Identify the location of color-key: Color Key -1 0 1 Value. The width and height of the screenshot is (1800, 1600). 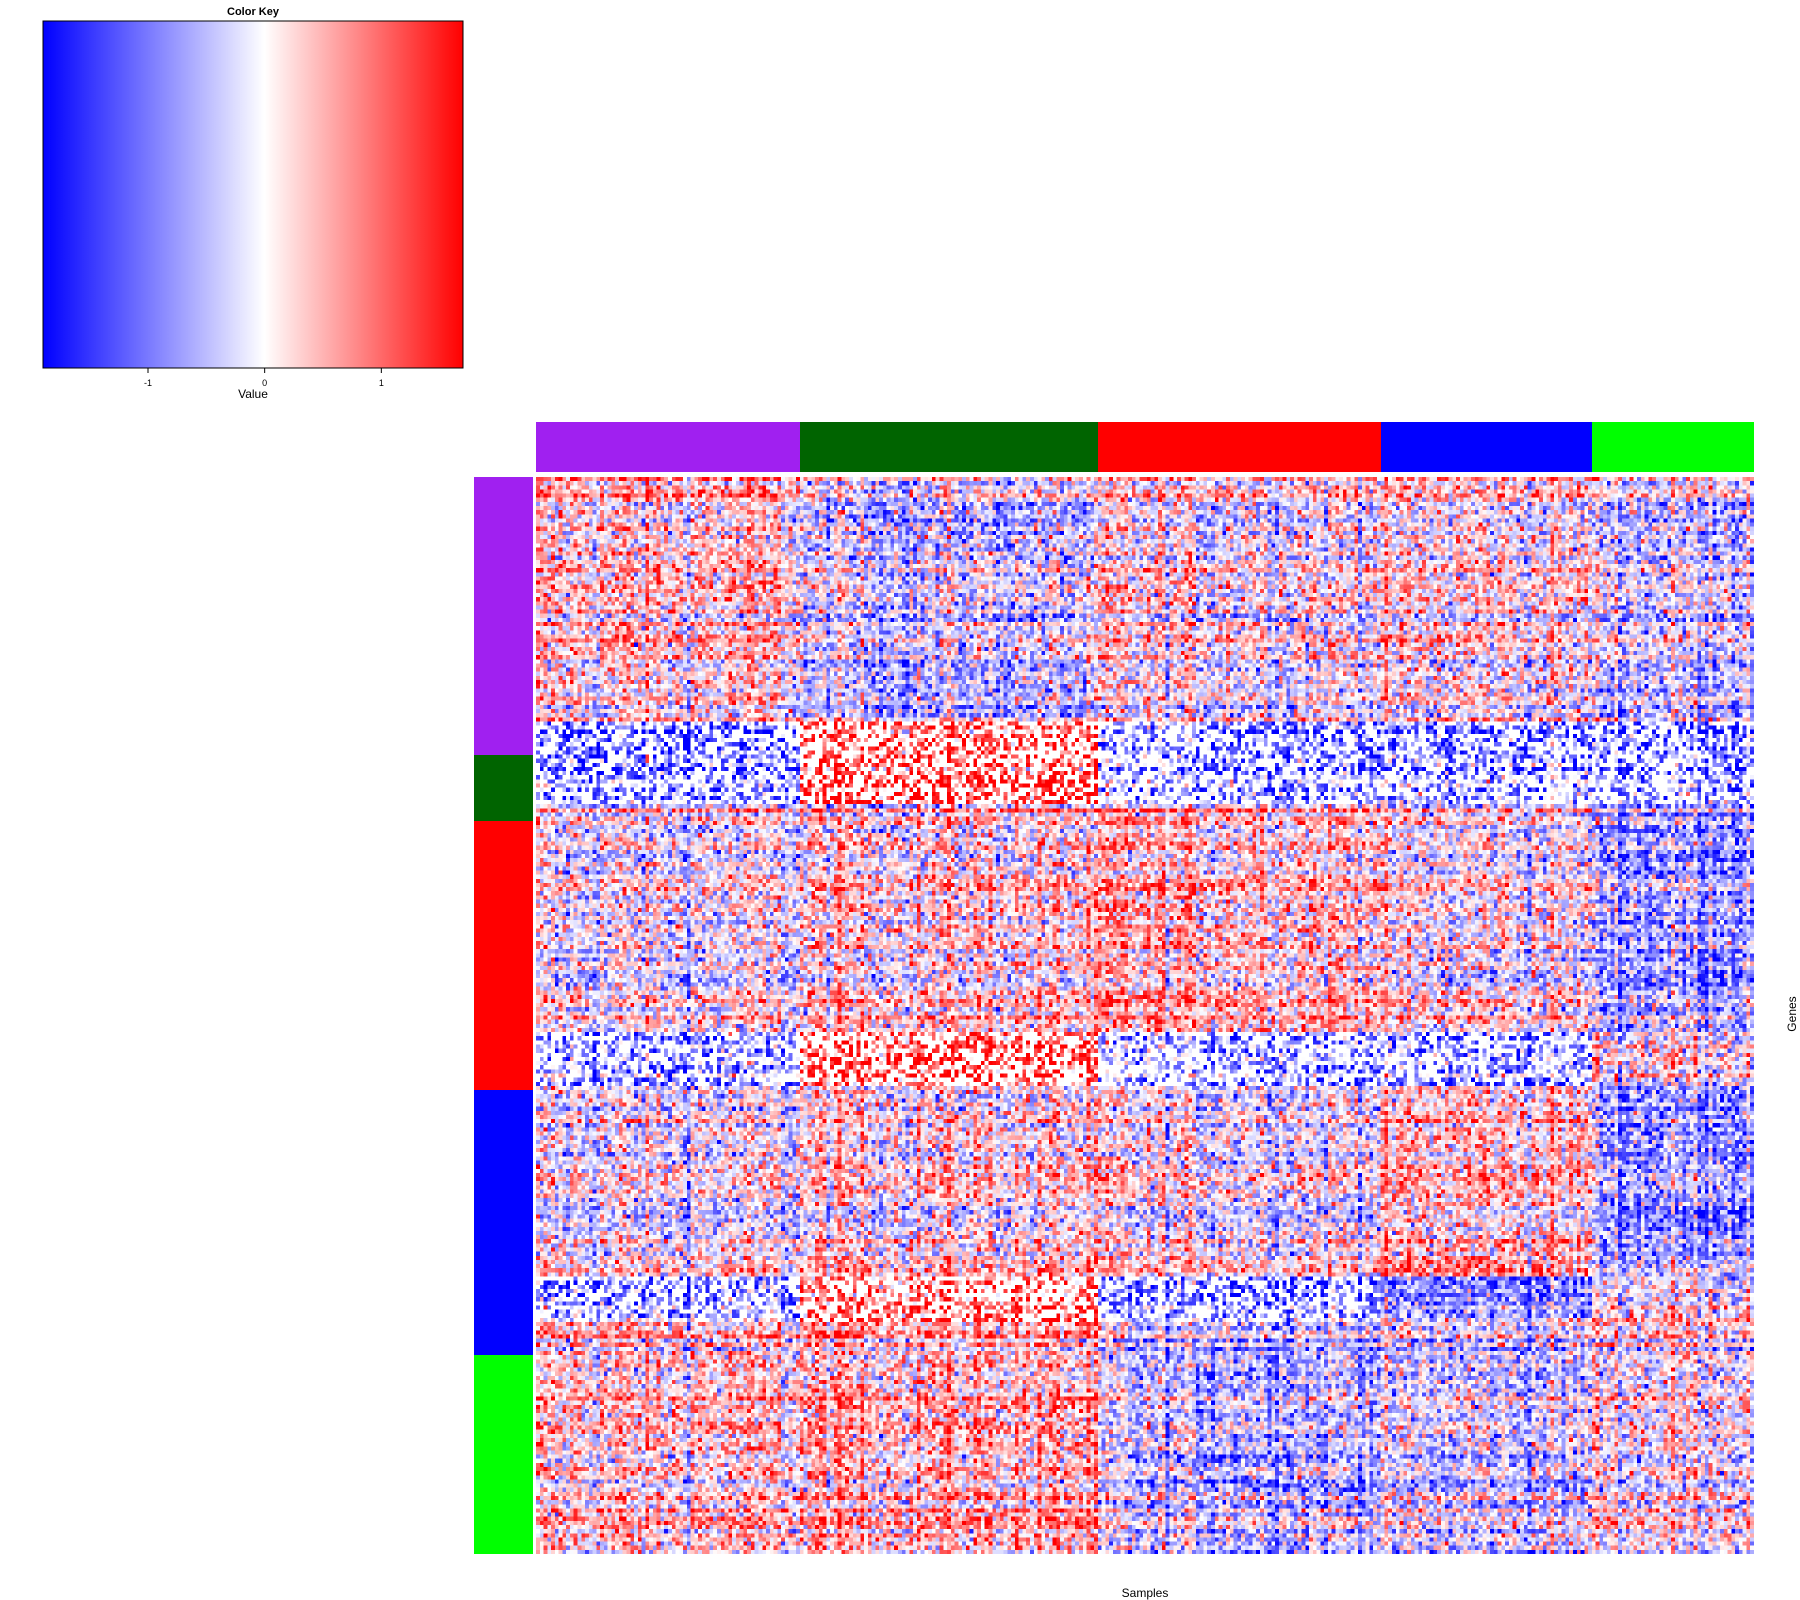
(253, 203).